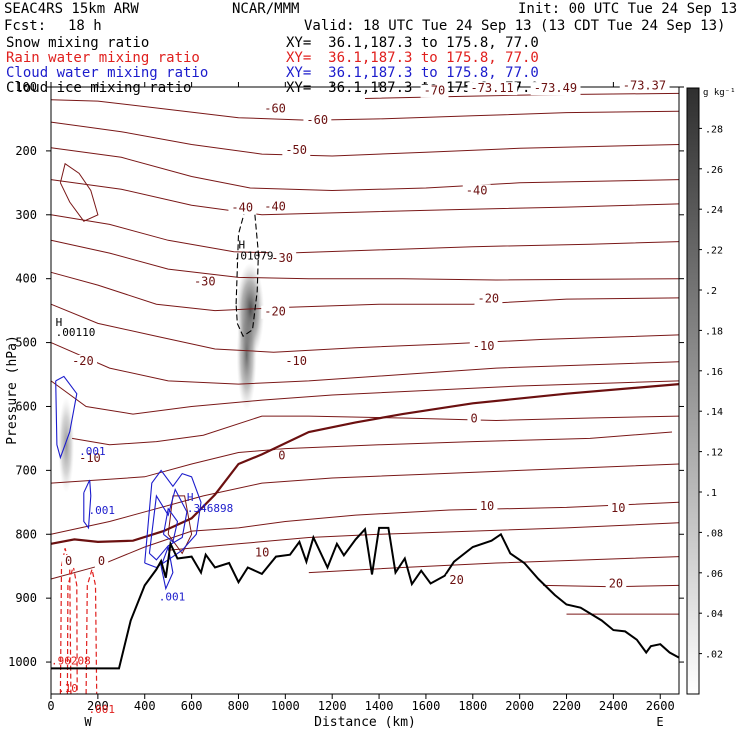 This screenshot has width=740, height=740. I want to click on colorbar-tick-label: .16, so click(714, 372).